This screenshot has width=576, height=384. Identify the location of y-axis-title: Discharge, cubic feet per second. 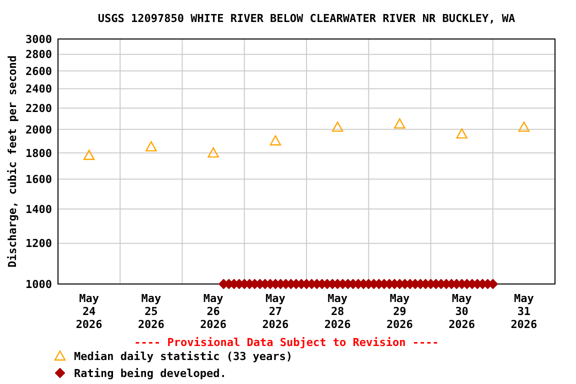
(12, 162).